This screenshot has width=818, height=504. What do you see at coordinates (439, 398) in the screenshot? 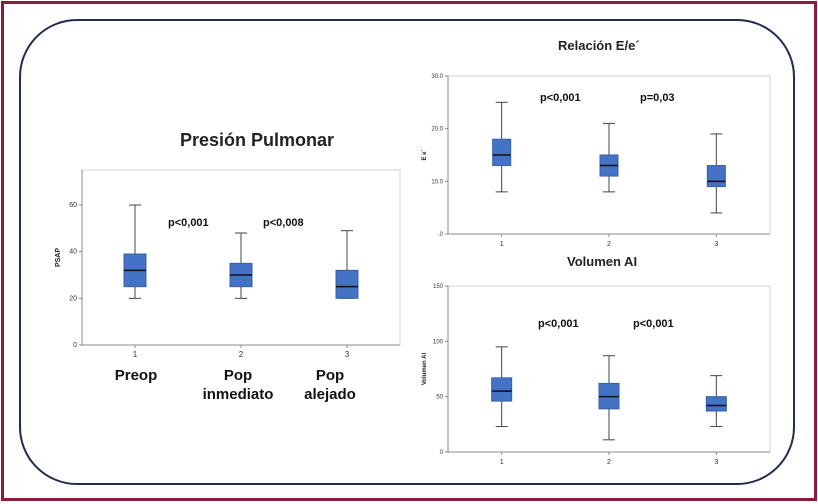
I see `y-tick-label: 50` at bounding box center [439, 398].